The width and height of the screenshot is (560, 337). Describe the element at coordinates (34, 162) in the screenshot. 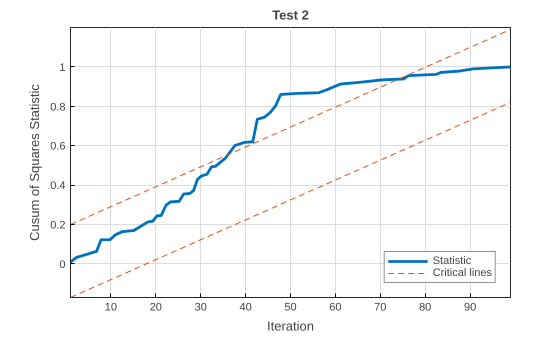

I see `y-axis-title: Cusum of Squares Statistic` at that location.